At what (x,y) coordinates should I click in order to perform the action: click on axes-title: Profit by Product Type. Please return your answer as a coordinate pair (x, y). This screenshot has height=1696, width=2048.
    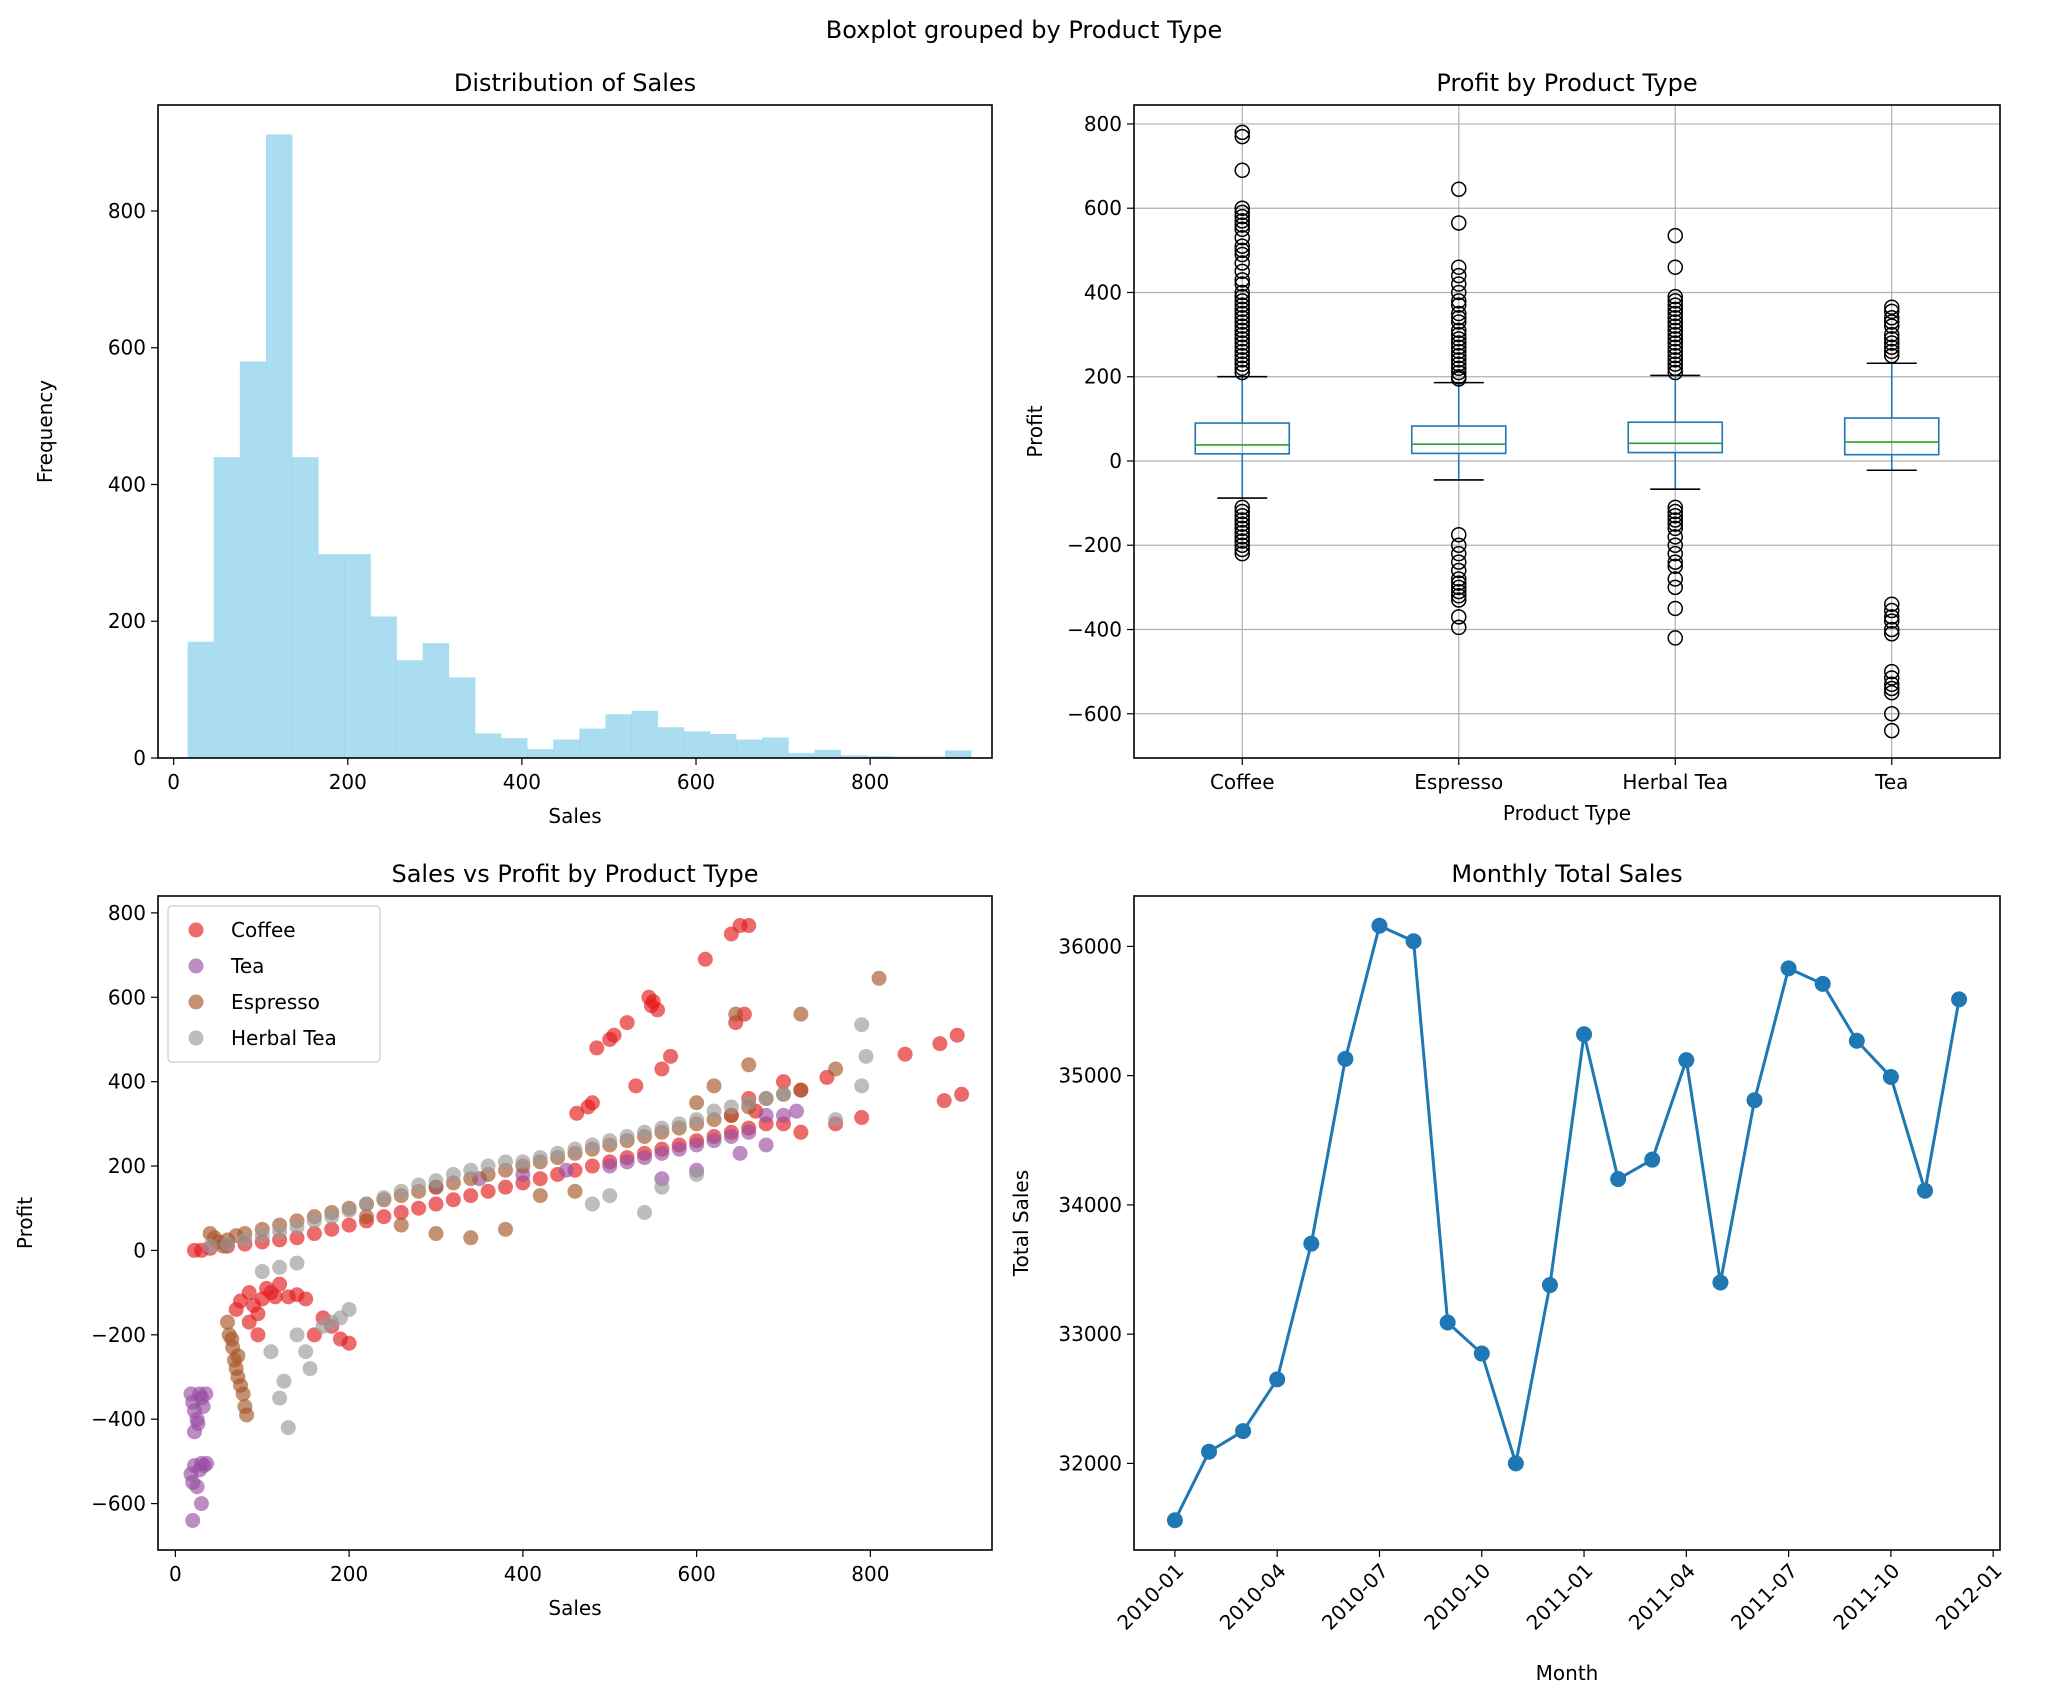
    Looking at the image, I should click on (1566, 83).